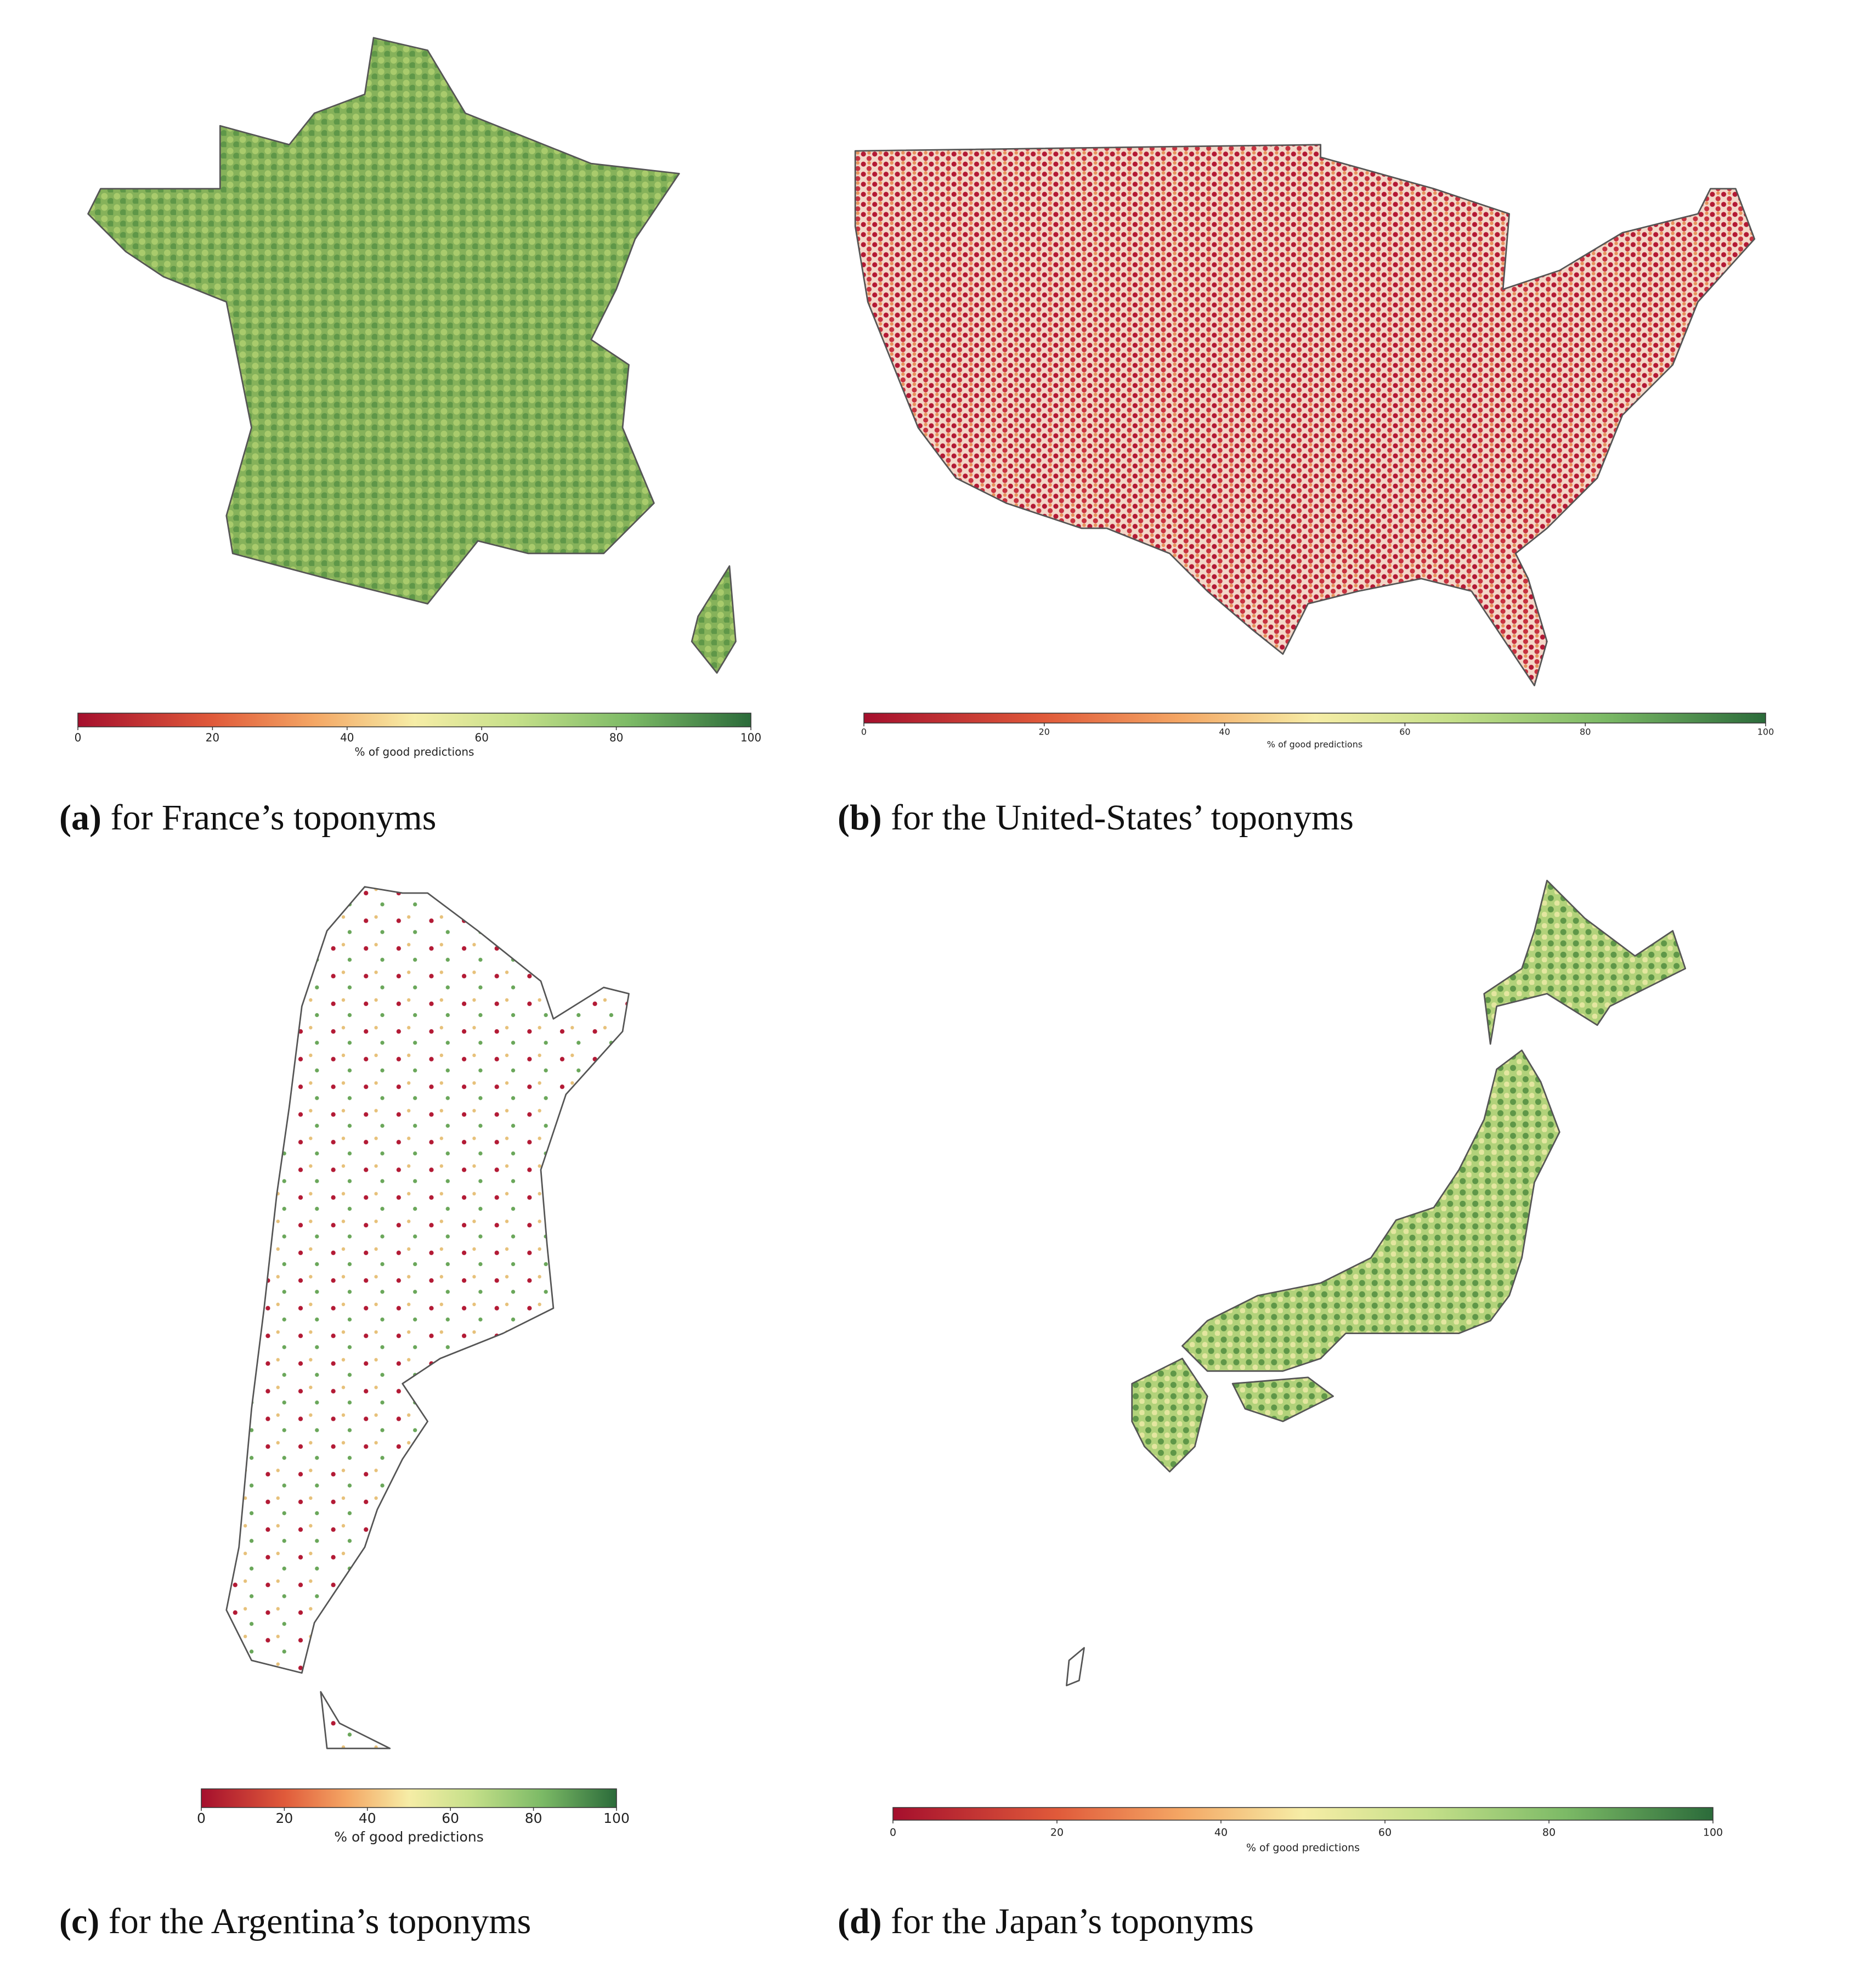 The width and height of the screenshot is (1849, 1988). What do you see at coordinates (427, 1280) in the screenshot?
I see `map-argentina` at bounding box center [427, 1280].